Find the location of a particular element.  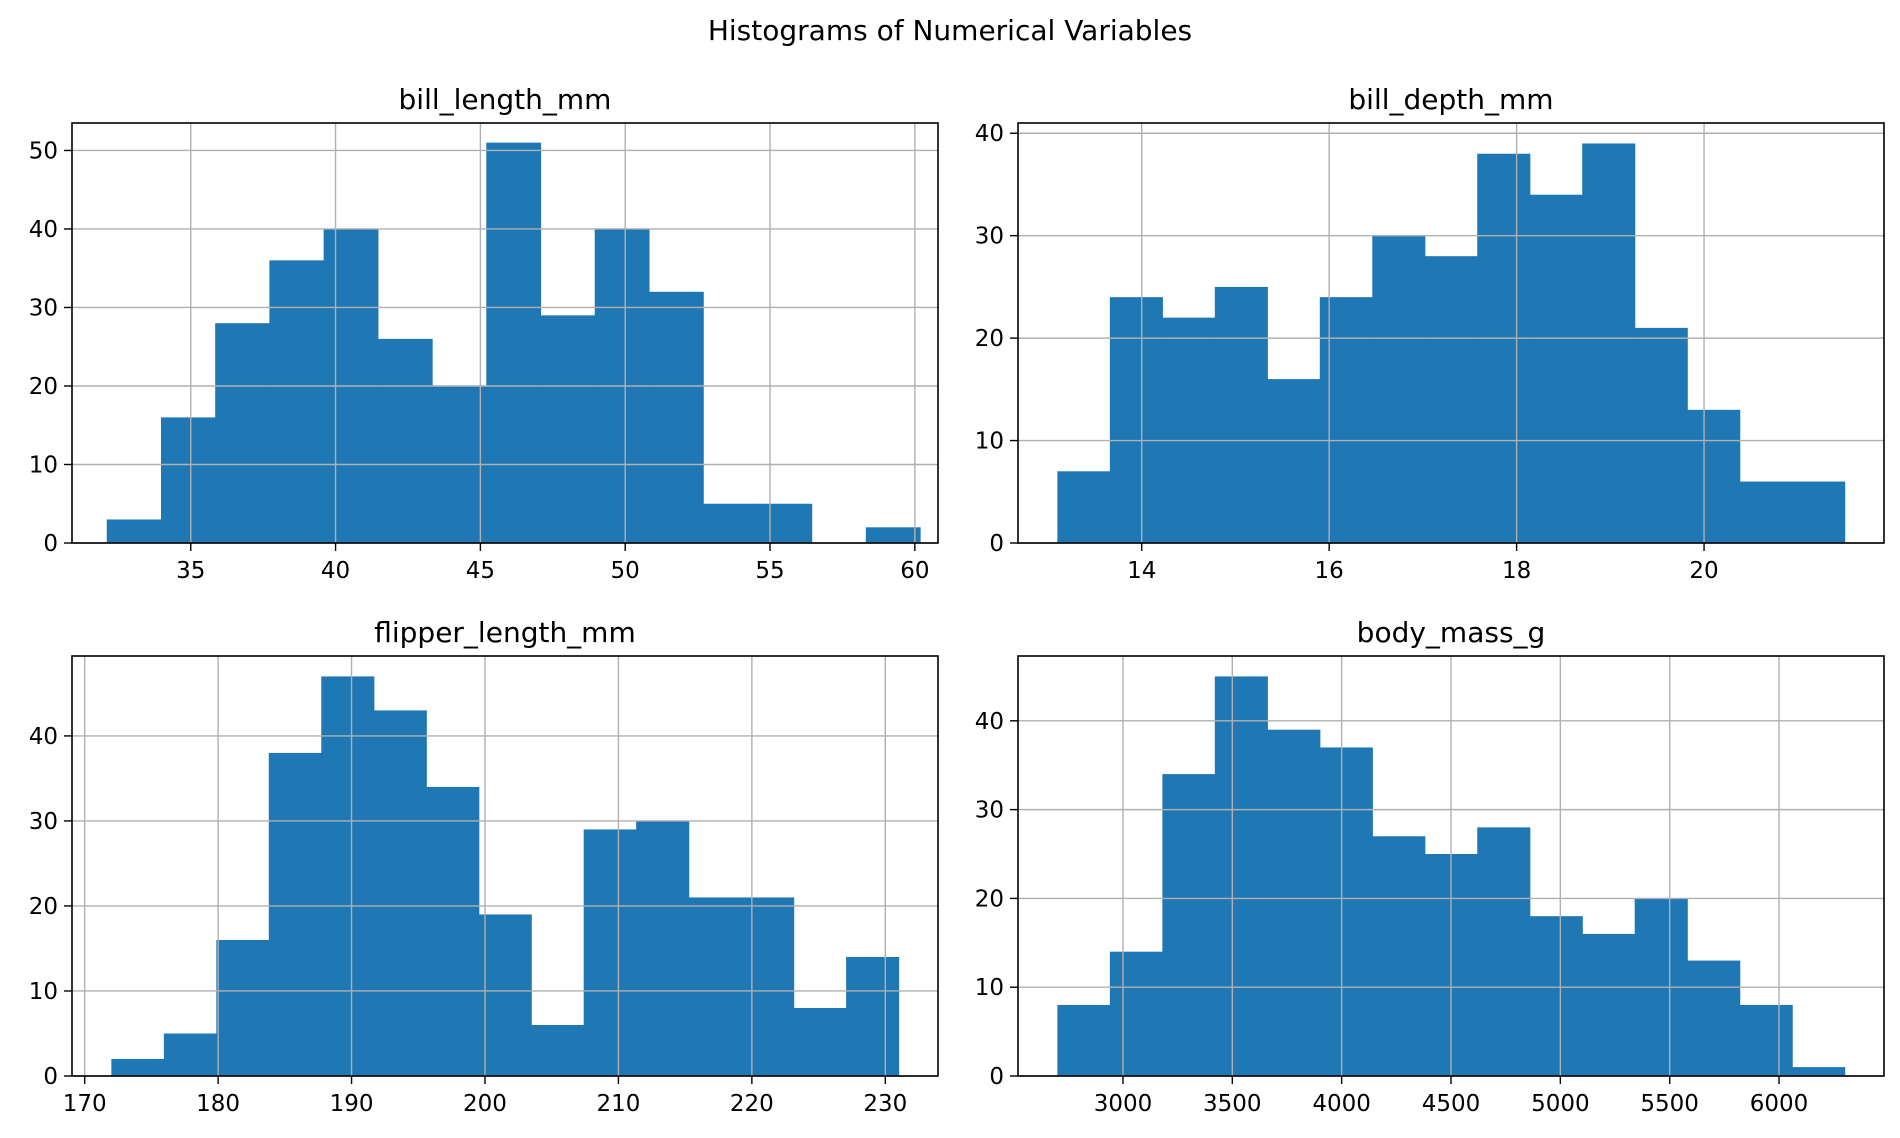

x-tick-label: 190 is located at coordinates (352, 1104).